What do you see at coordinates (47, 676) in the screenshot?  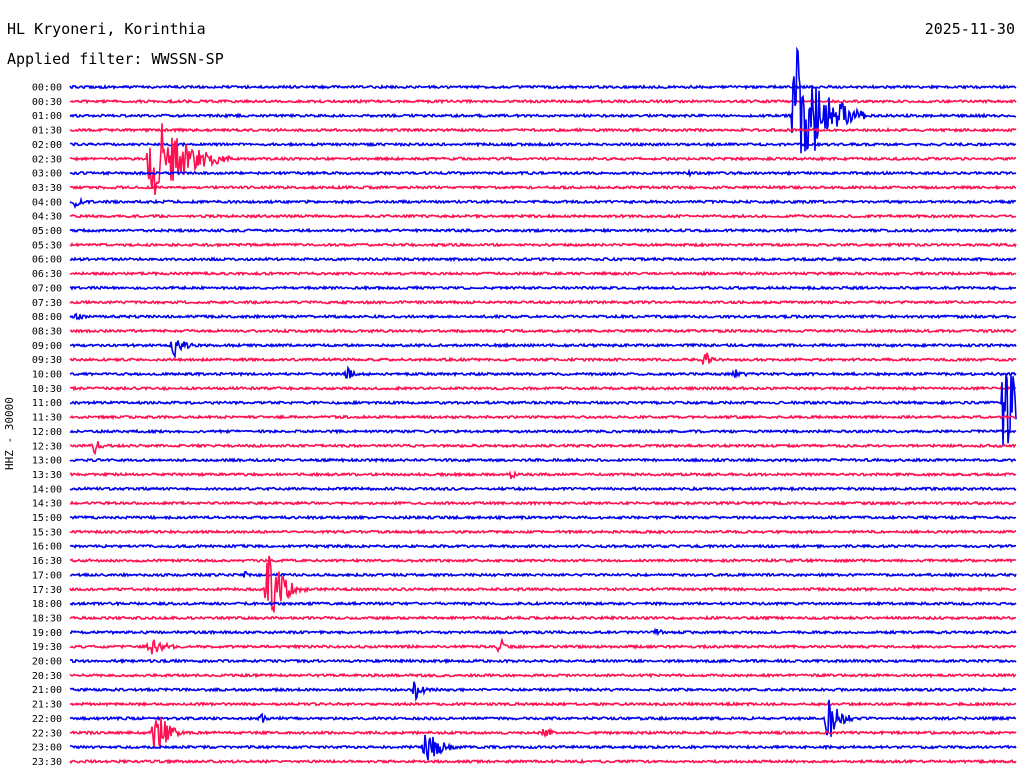 I see `time-tick-label: 20:30` at bounding box center [47, 676].